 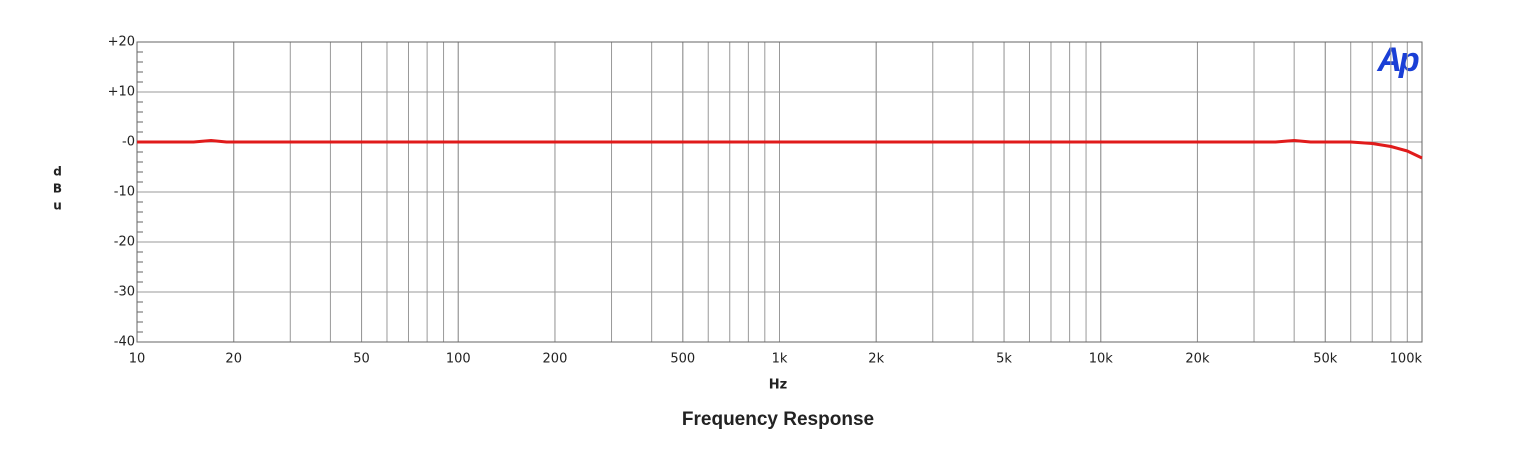 I want to click on y-tick-label: -20, so click(x=124, y=242).